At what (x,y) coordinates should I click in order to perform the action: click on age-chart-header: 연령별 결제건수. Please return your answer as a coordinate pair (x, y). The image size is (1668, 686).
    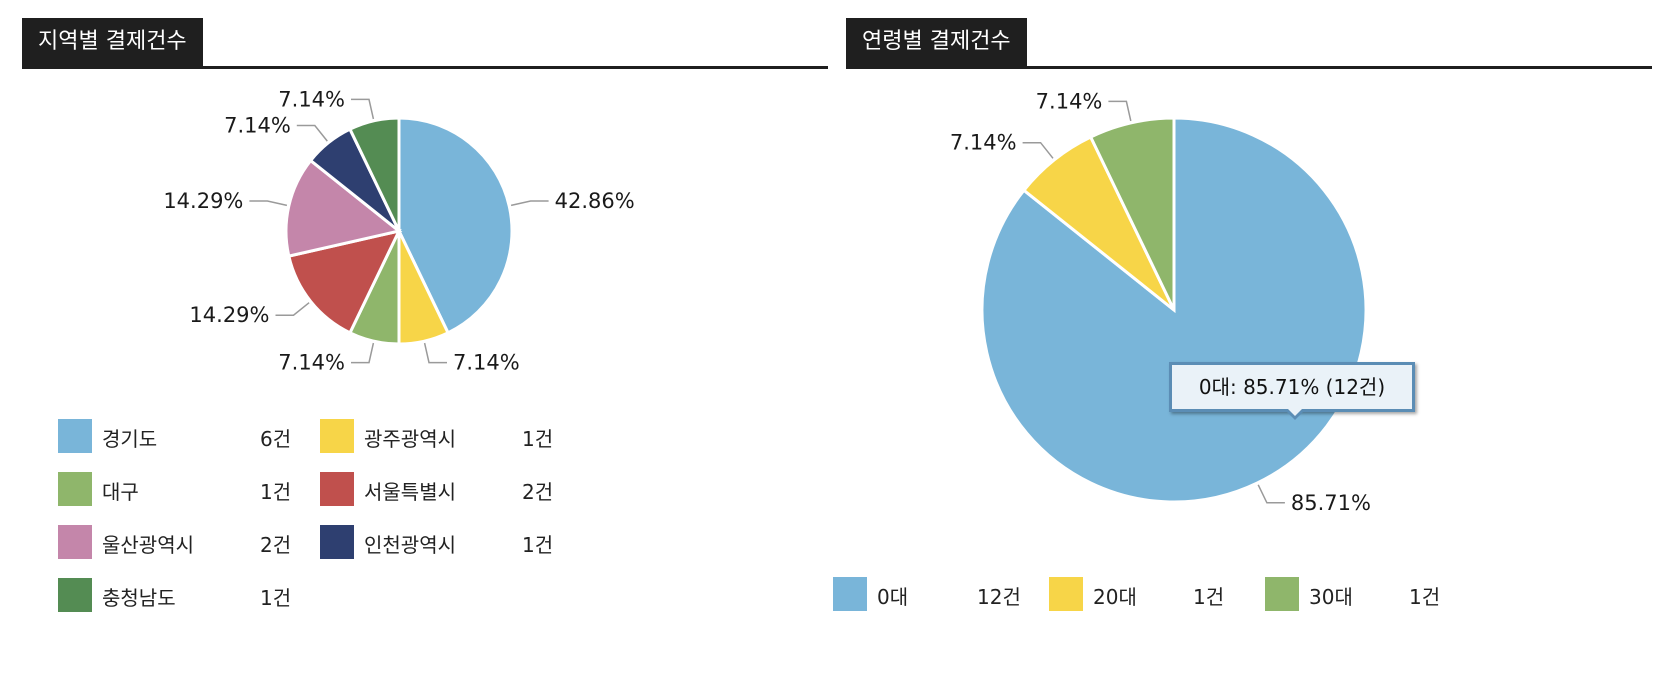
    Looking at the image, I should click on (1249, 43).